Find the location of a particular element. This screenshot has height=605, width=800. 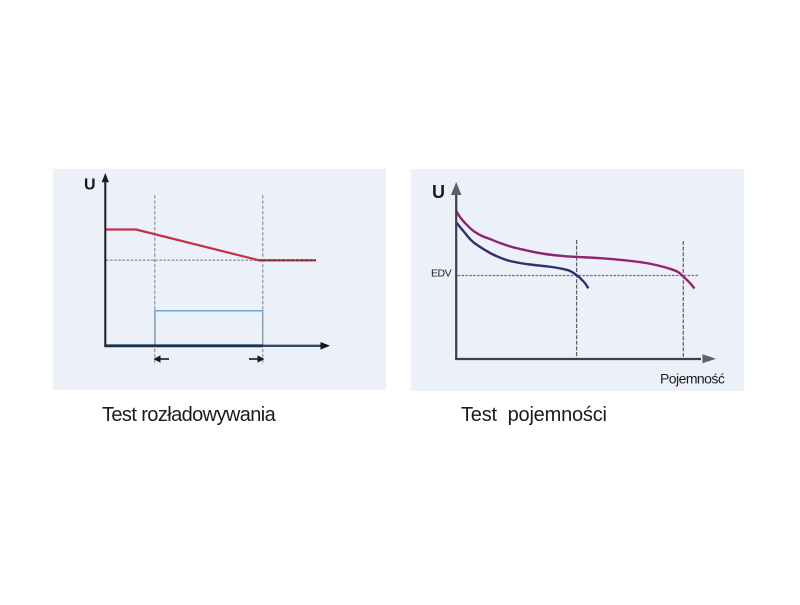

svg-text: Test rozładowywania is located at coordinates (189, 415).